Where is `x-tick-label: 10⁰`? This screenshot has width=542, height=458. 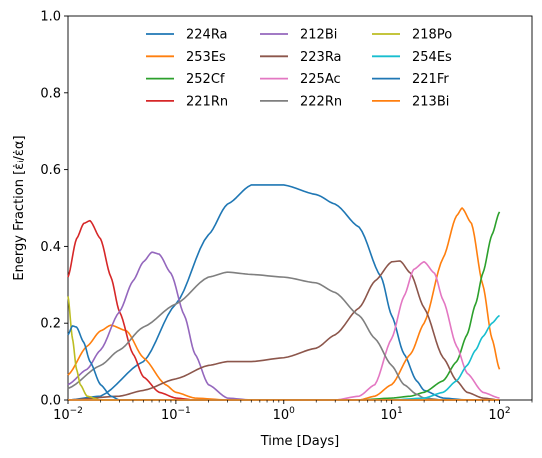 x-tick-label: 10⁰ is located at coordinates (284, 414).